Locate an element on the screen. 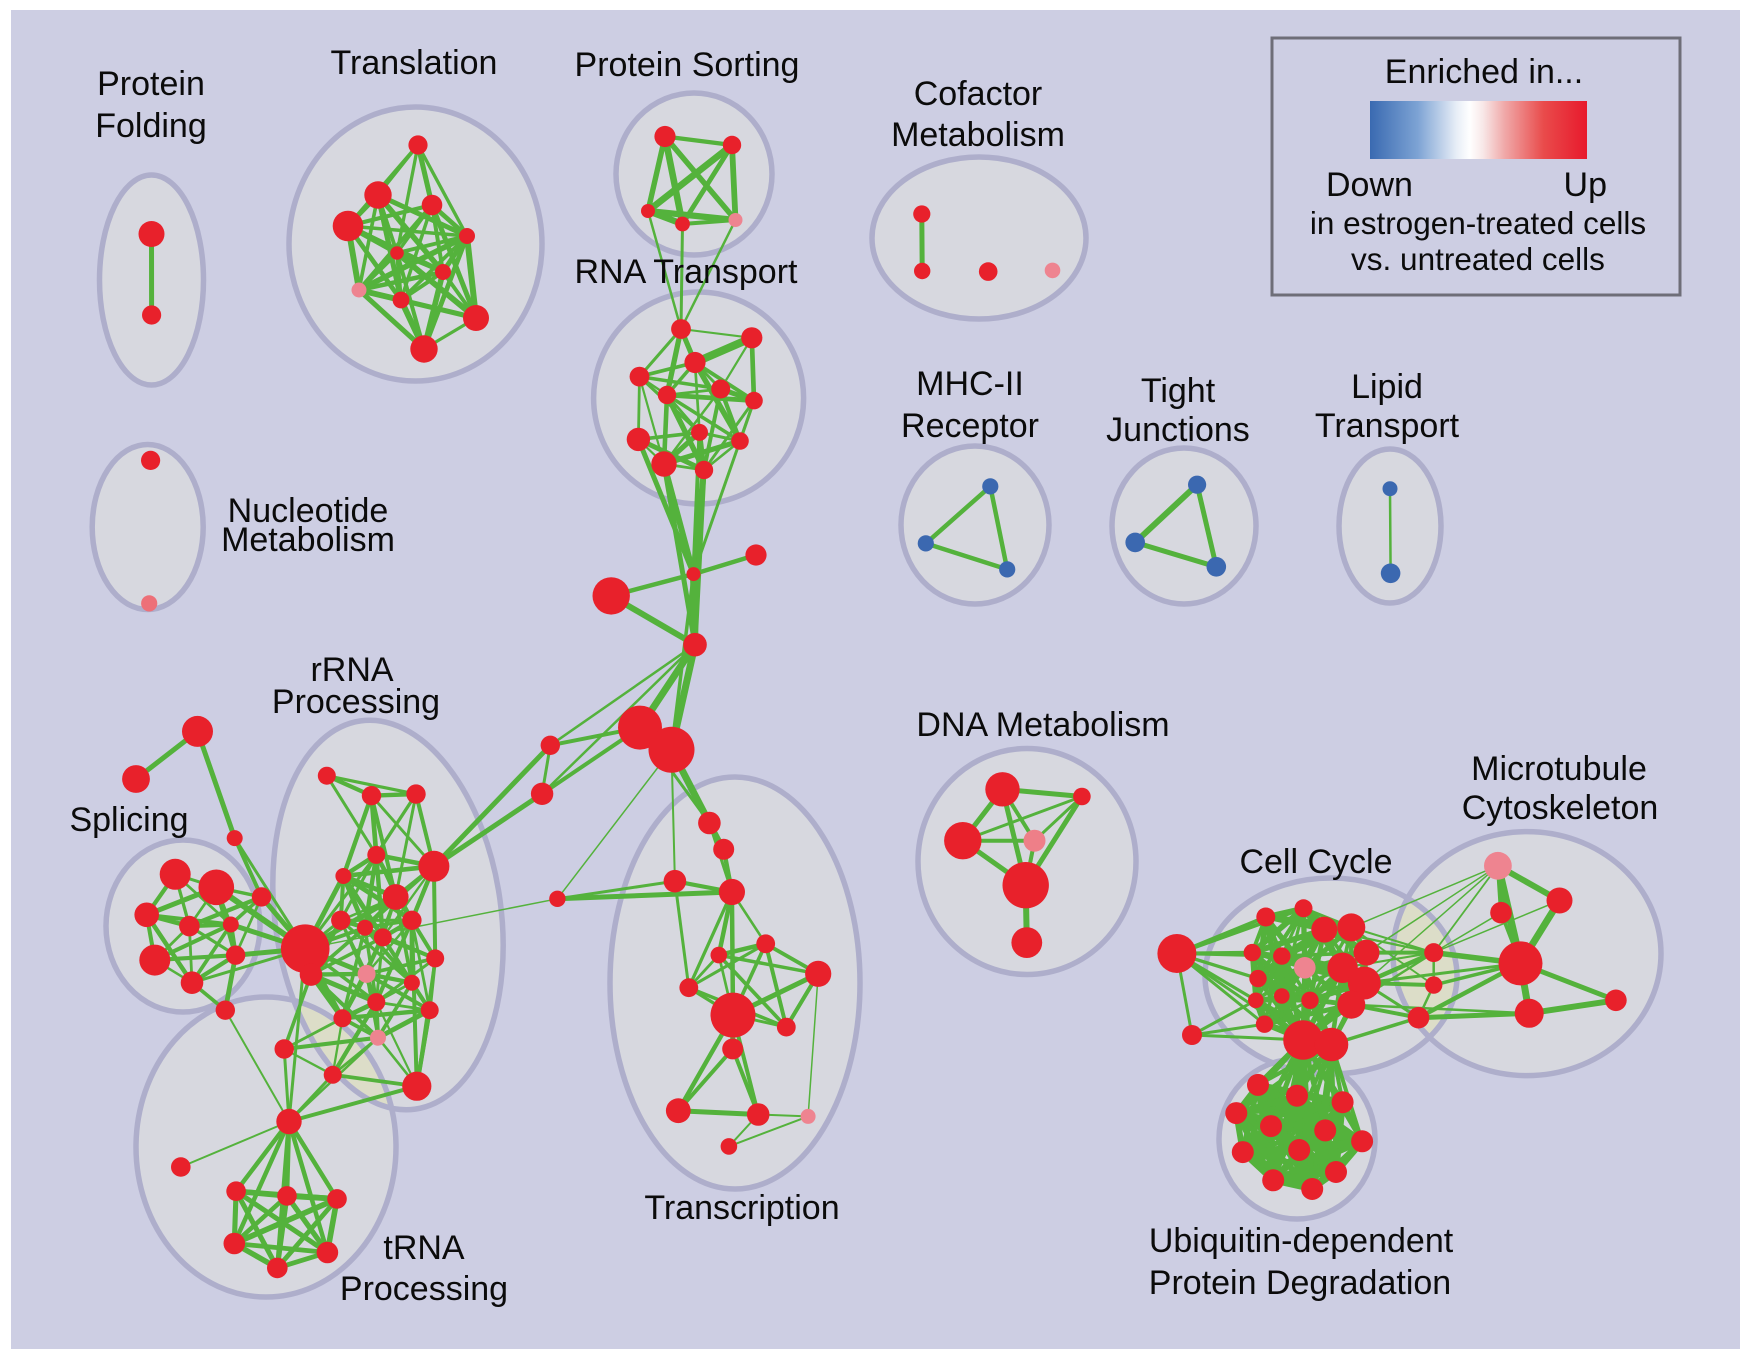 This screenshot has height=1365, width=1750. svg-text: Cell Cycle is located at coordinates (1315, 862).